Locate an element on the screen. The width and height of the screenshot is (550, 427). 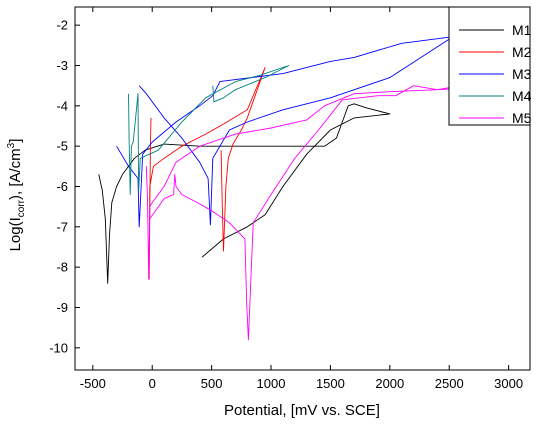
legend-label-m4: M4 is located at coordinates (522, 96).